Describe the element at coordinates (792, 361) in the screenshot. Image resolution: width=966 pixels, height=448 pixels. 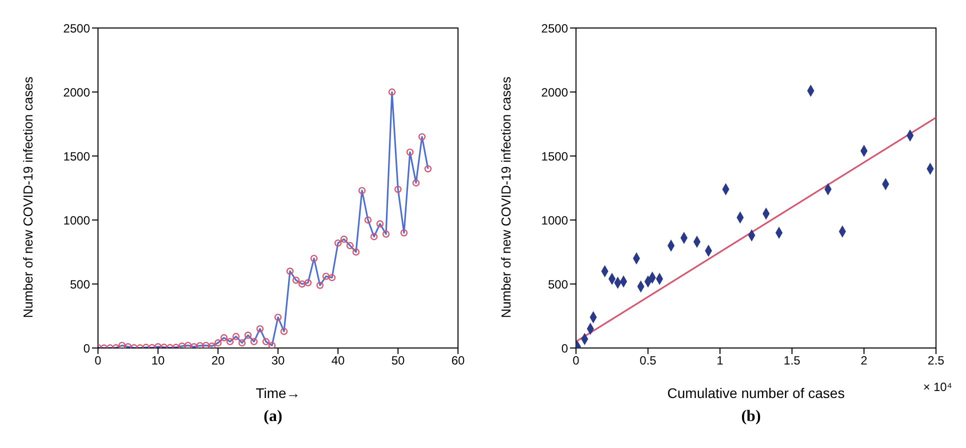
I see `x-tick-label: 1.5` at that location.